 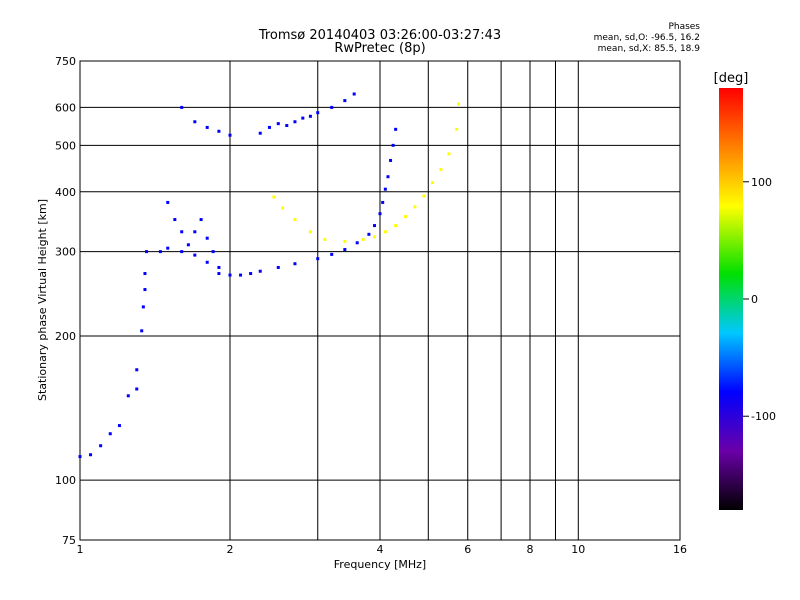 I want to click on chart-title-line-2: RwPretec (8p), so click(x=380, y=48).